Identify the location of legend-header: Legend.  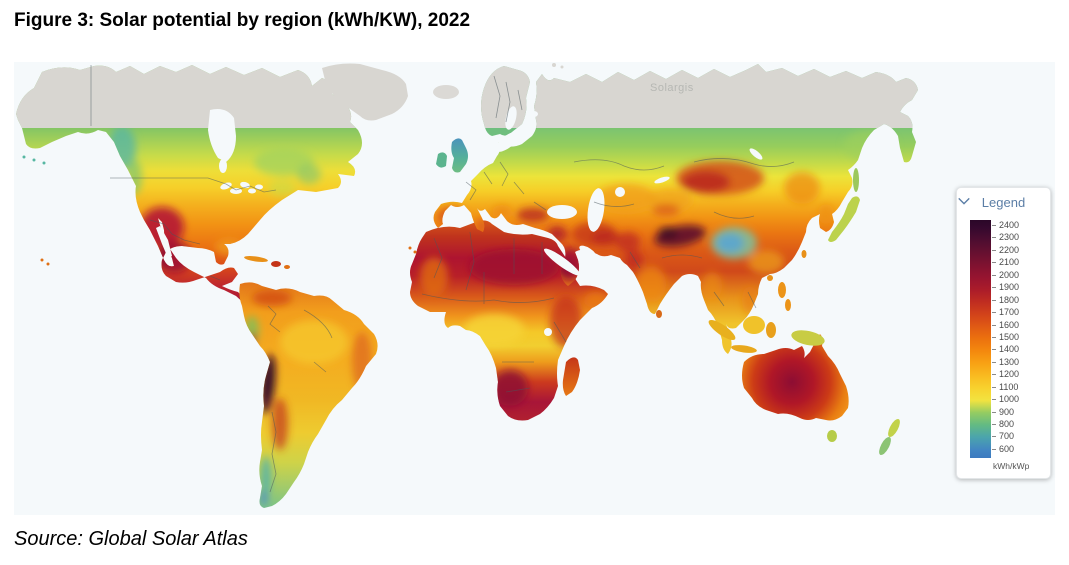
(1003, 202).